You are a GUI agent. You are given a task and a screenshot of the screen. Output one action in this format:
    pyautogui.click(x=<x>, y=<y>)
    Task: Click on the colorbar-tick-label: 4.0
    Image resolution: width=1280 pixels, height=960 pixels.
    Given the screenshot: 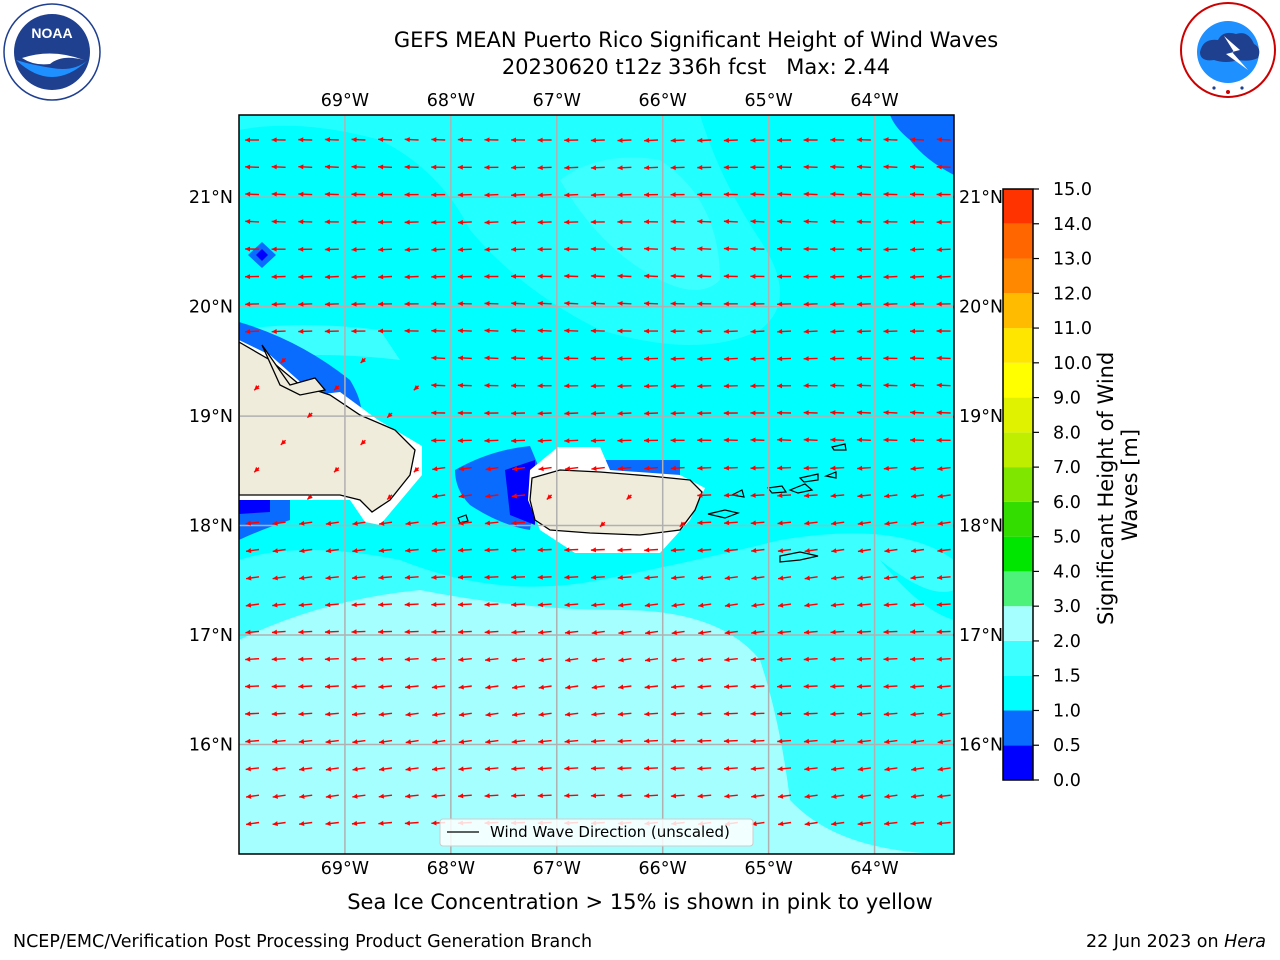 What is the action you would take?
    pyautogui.click(x=1067, y=572)
    